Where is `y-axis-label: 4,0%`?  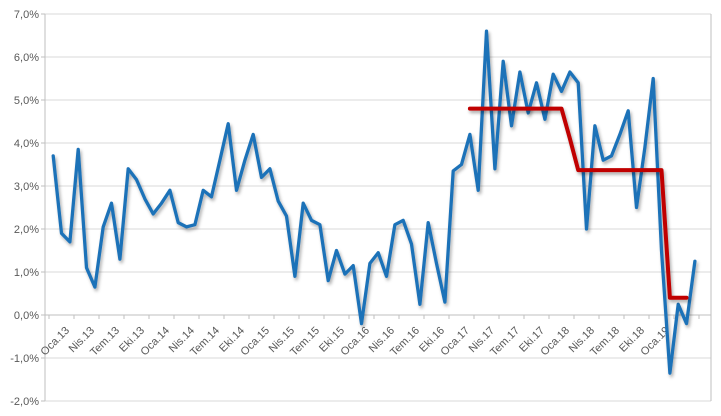
y-axis-label: 4,0% is located at coordinates (26, 144).